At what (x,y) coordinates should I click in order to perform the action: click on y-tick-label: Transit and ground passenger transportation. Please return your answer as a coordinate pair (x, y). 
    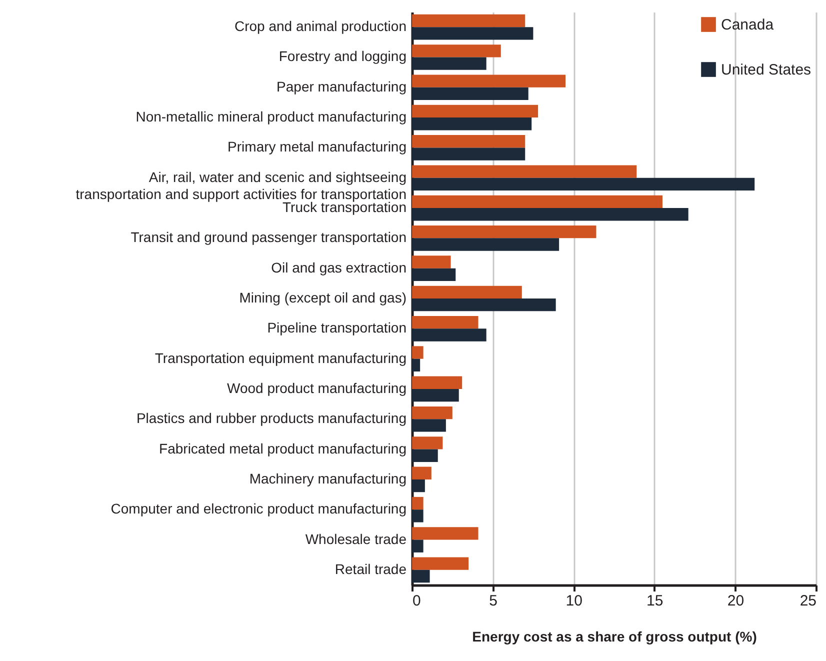
    Looking at the image, I should click on (268, 237).